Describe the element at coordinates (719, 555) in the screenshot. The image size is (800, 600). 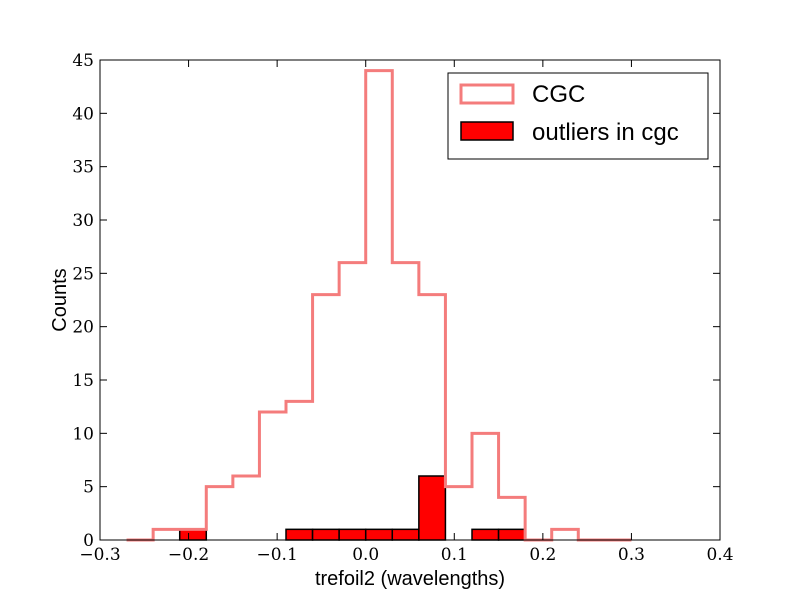
I see `x-tick-label: 0.4` at that location.